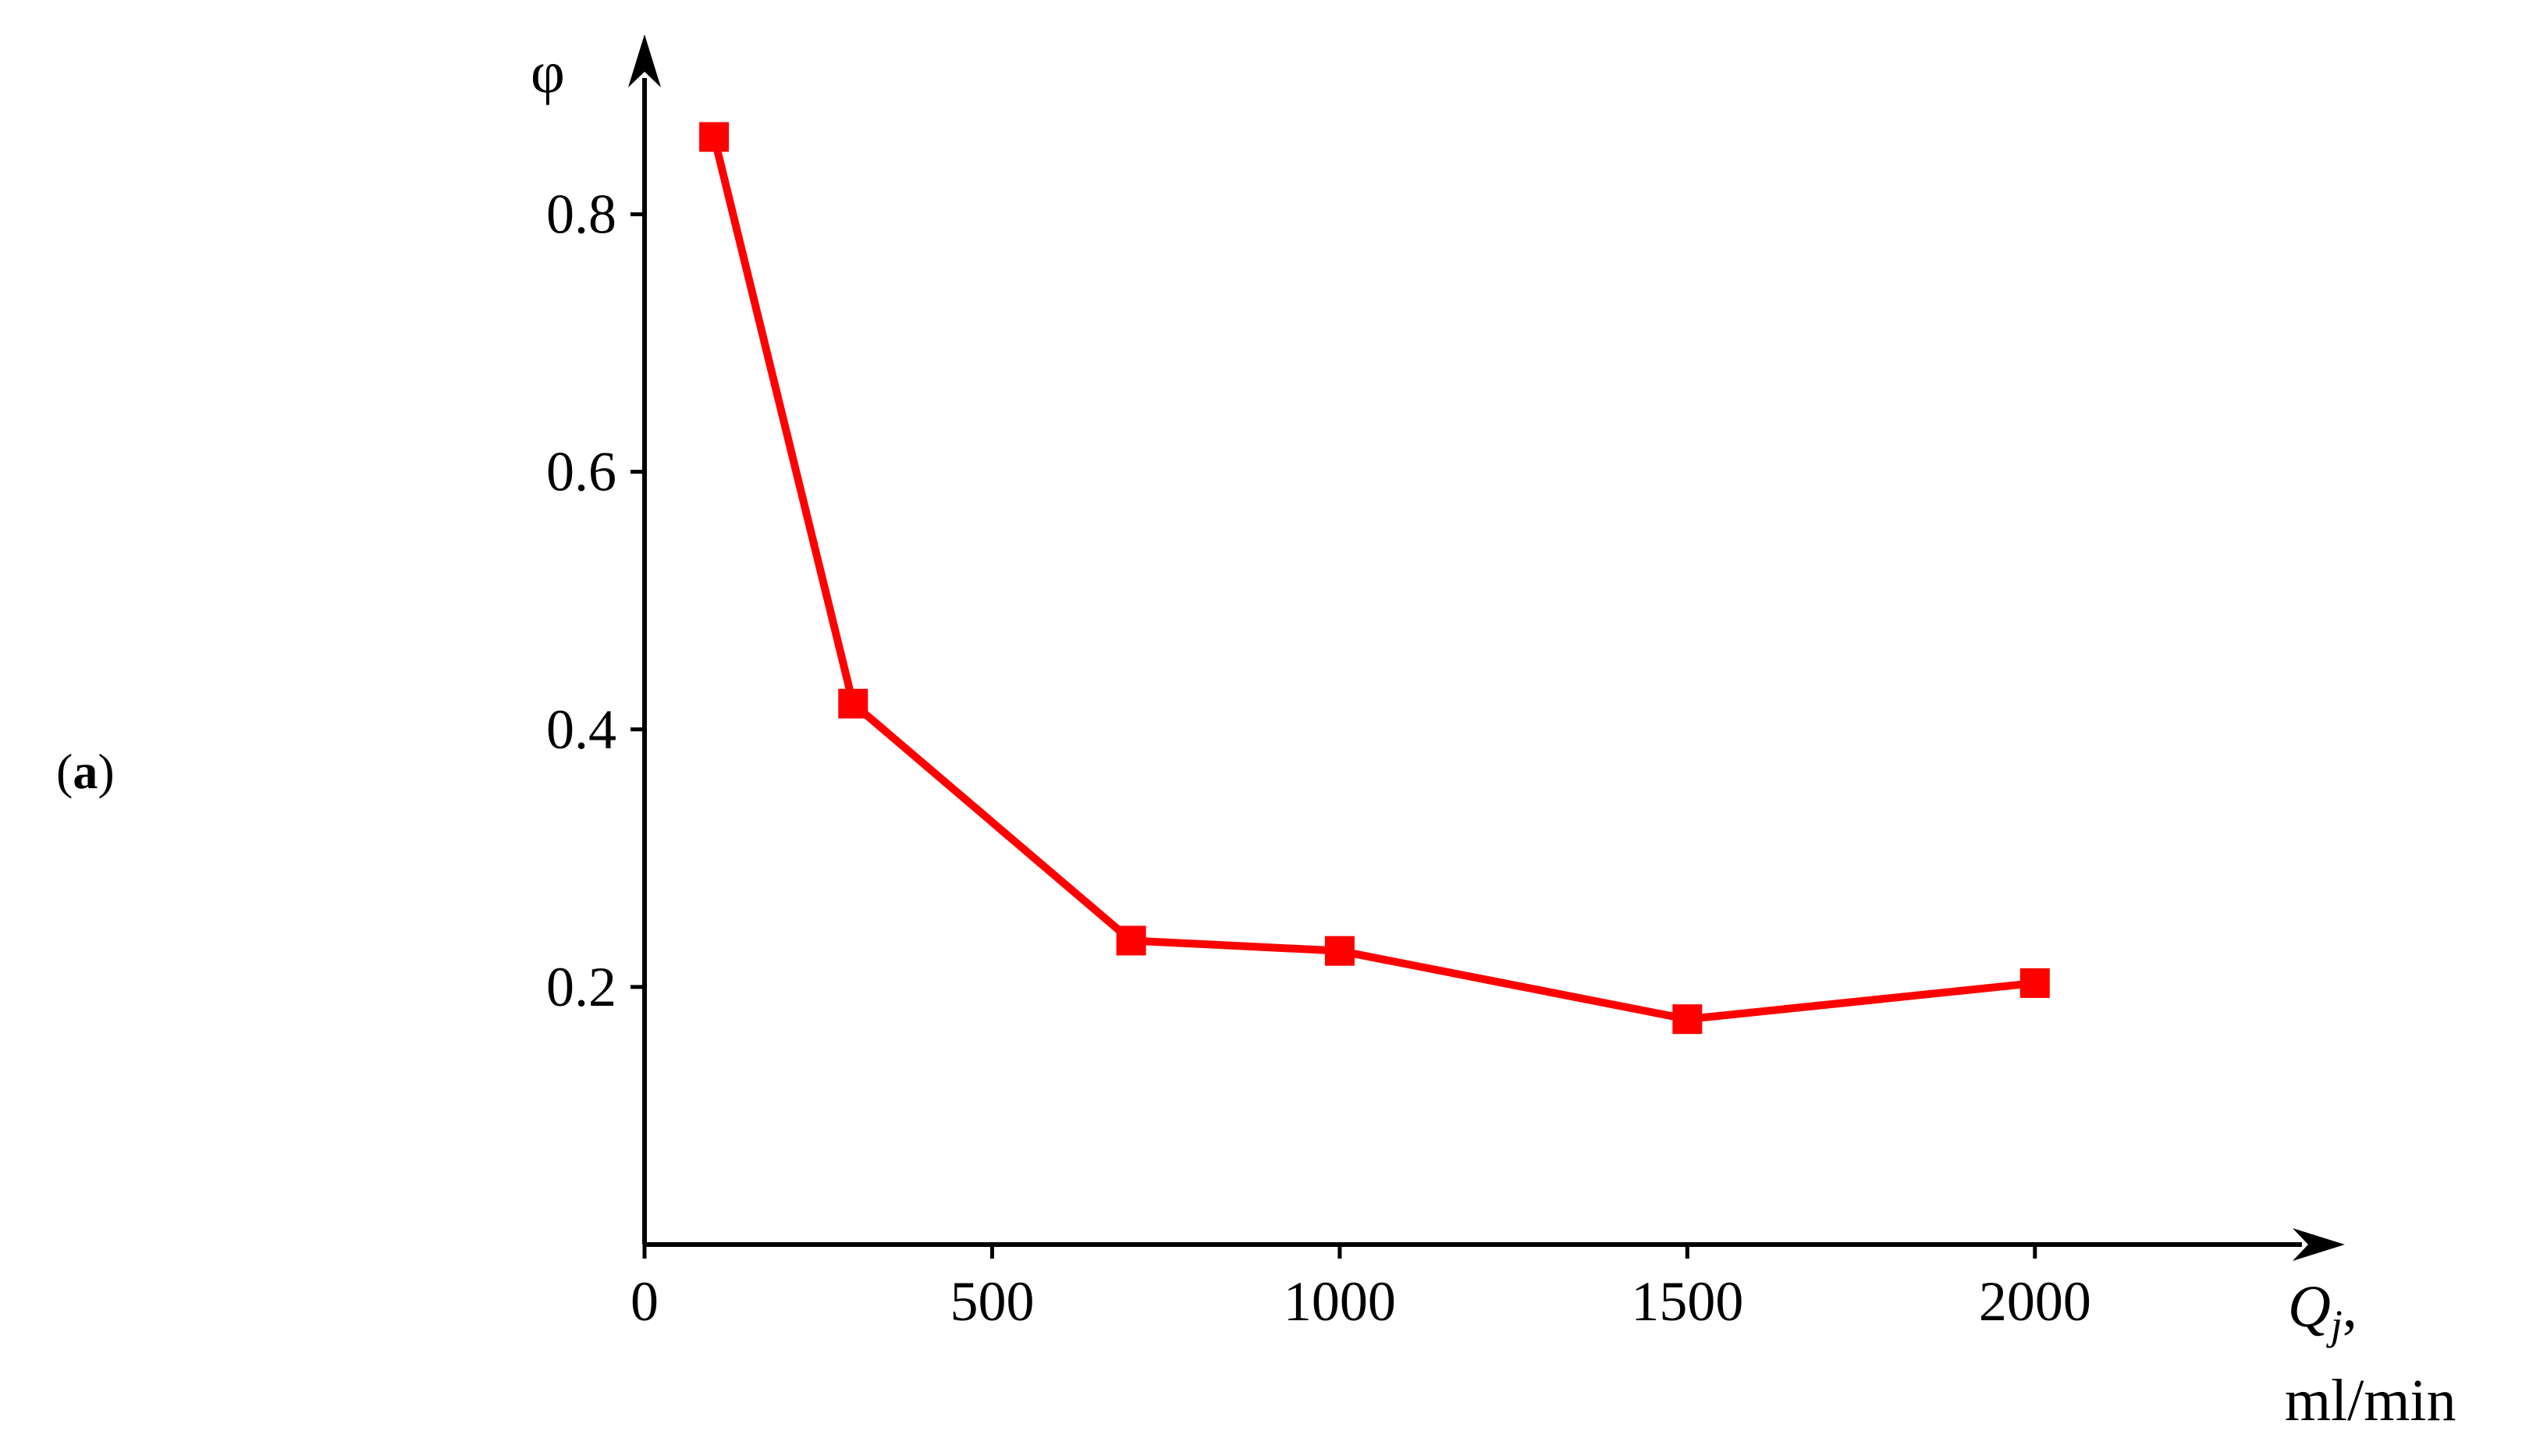  Describe the element at coordinates (2034, 983) in the screenshot. I see `data-point-2000` at that location.